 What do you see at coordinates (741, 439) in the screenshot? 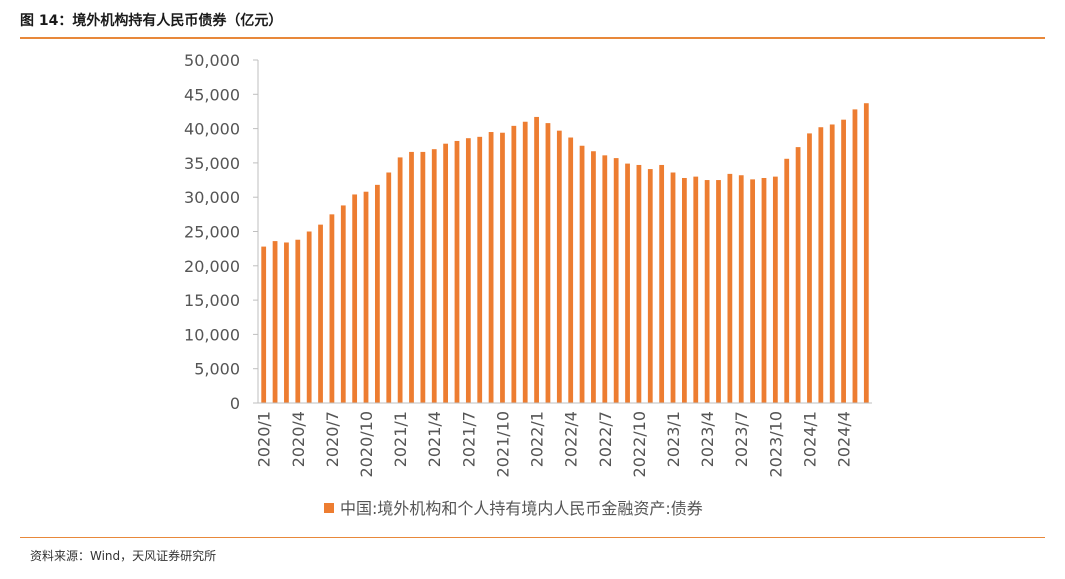
I see `x-tick-label: 2023/7` at bounding box center [741, 439].